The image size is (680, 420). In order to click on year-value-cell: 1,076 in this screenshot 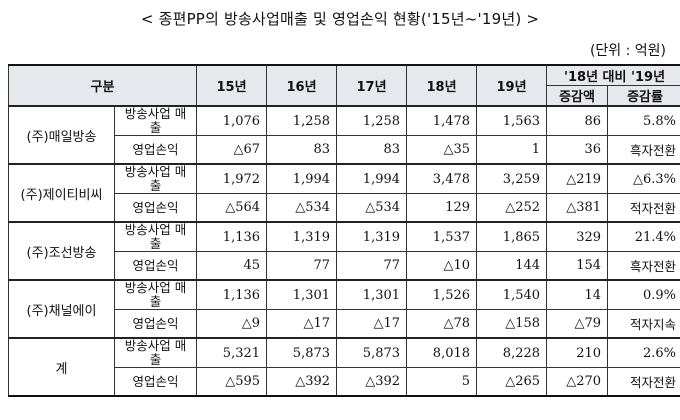, I will do `click(232, 120)`.